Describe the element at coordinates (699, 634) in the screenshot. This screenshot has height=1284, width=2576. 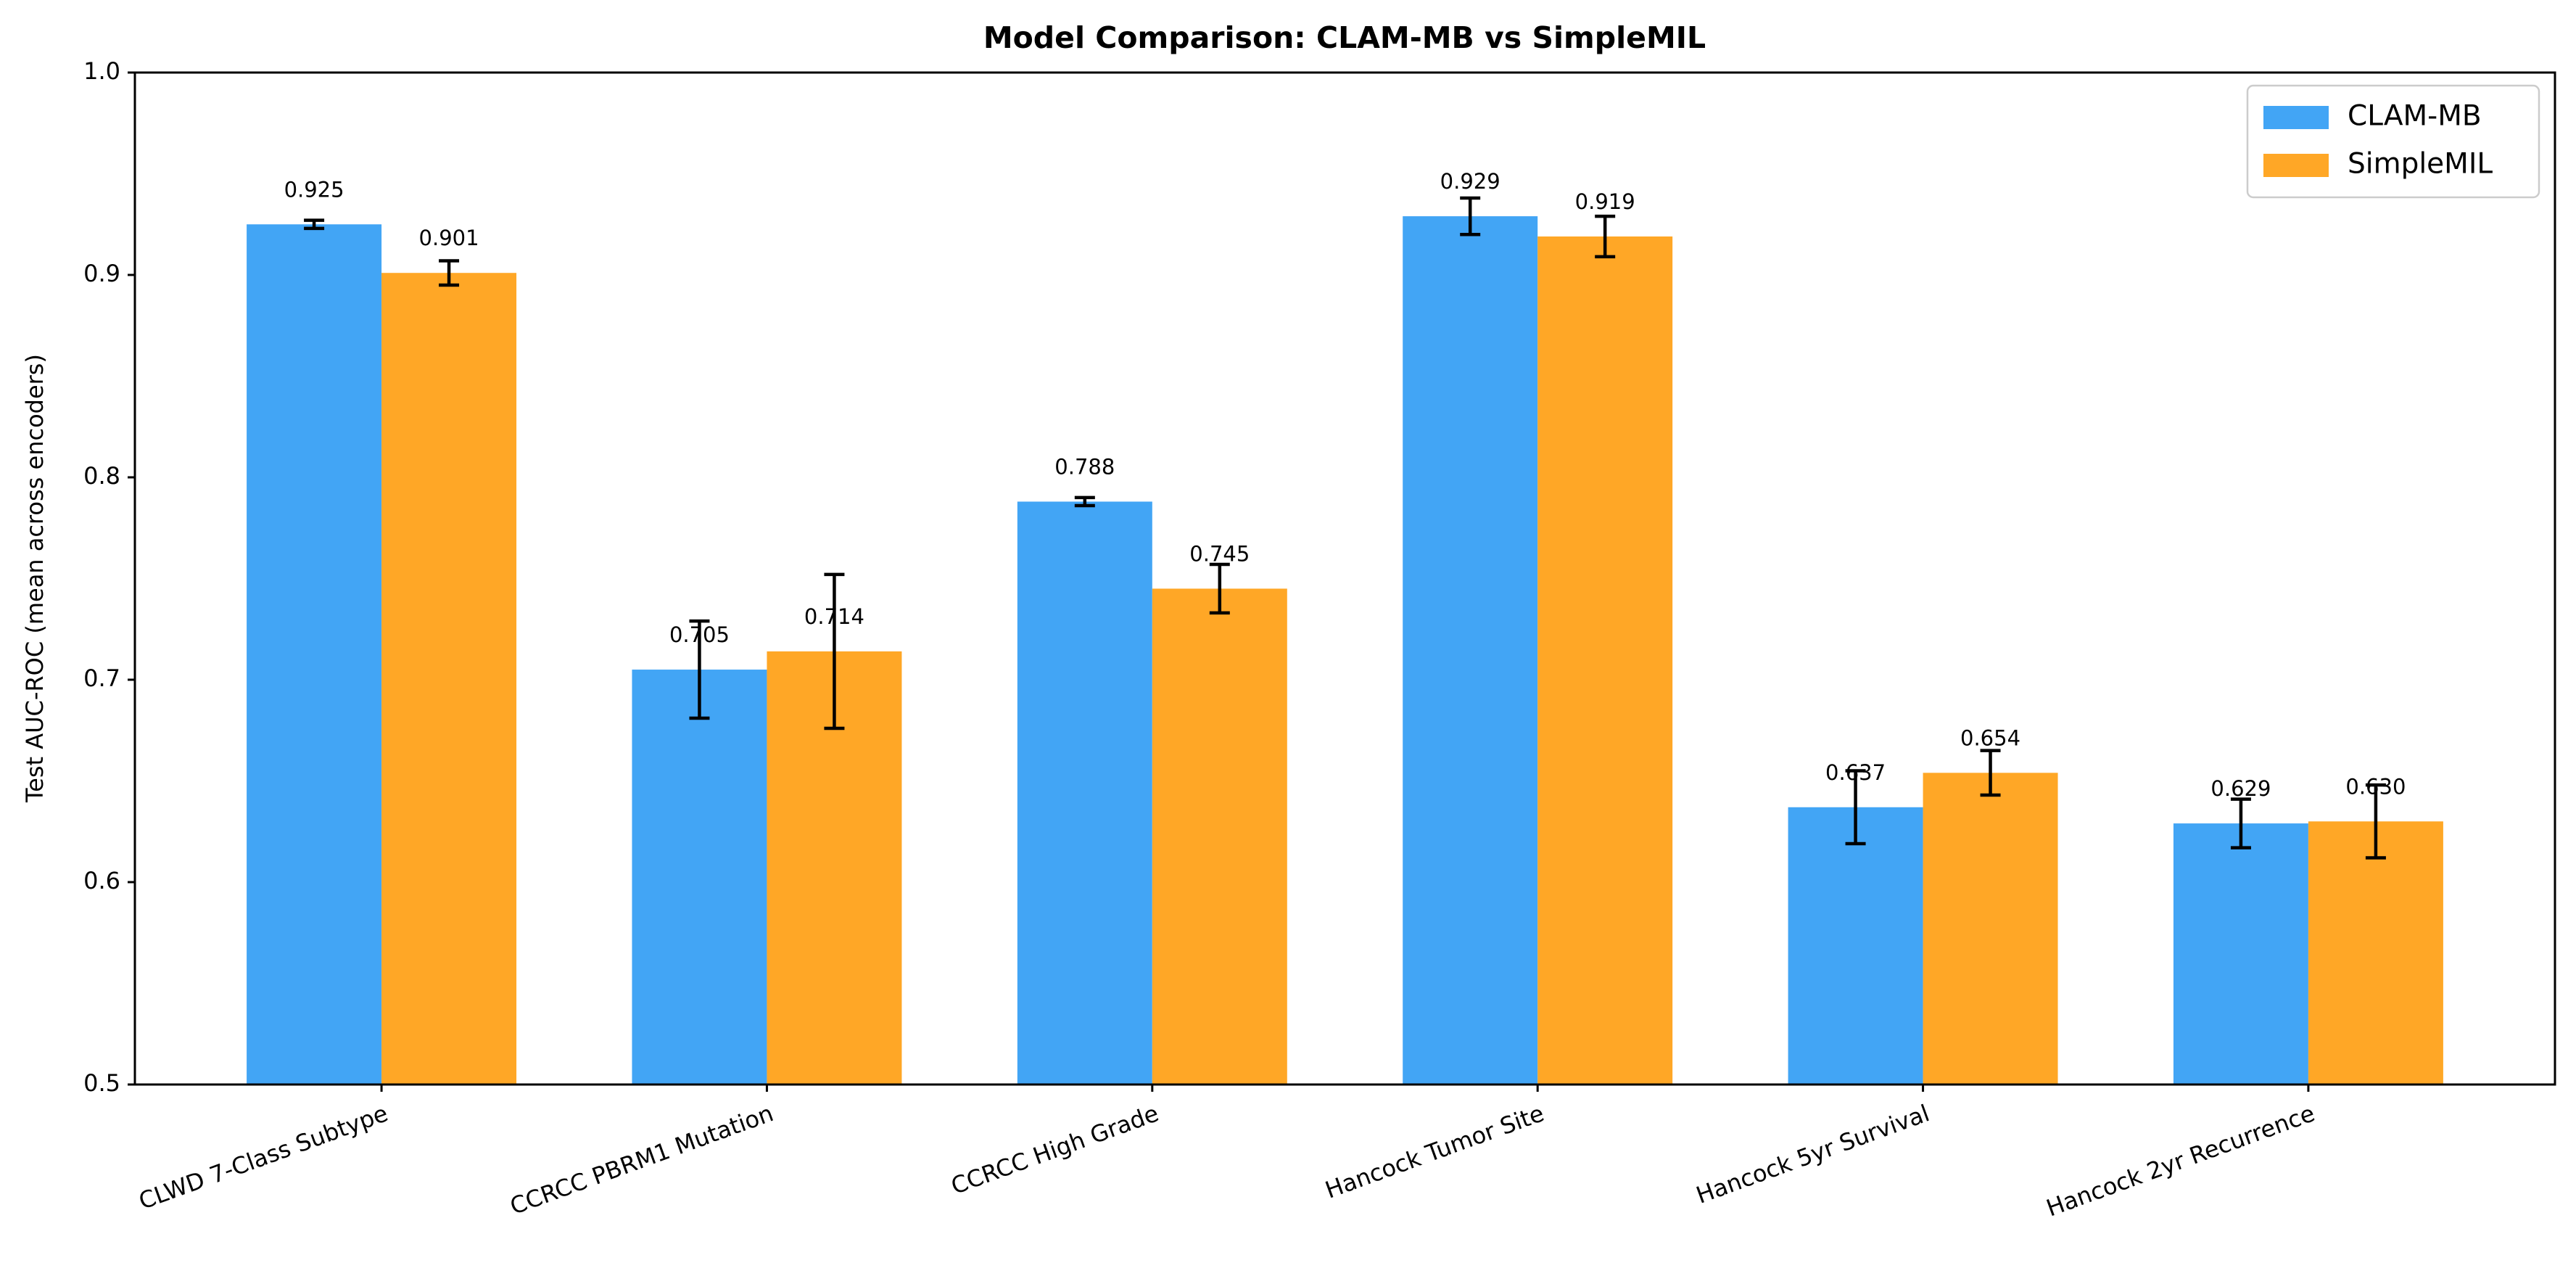
I see `data-label: 0.705` at that location.